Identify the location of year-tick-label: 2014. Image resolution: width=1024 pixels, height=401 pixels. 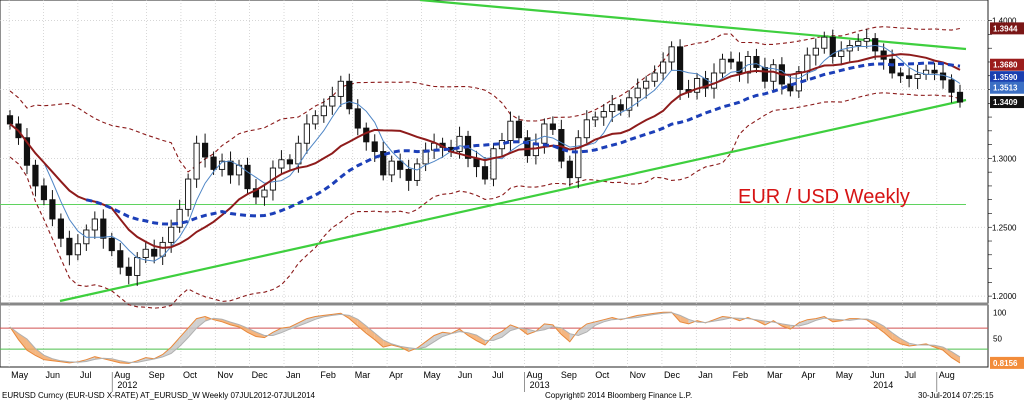
(883, 385).